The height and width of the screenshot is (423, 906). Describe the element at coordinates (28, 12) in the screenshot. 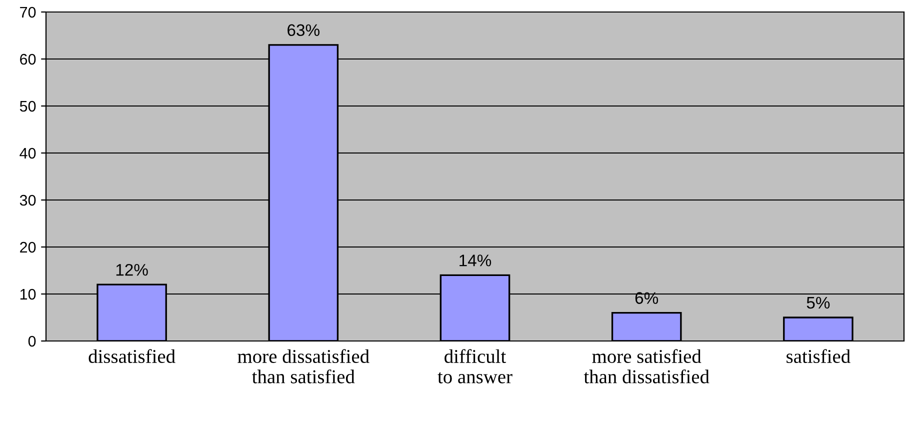

I see `y-tick-label: 70` at that location.